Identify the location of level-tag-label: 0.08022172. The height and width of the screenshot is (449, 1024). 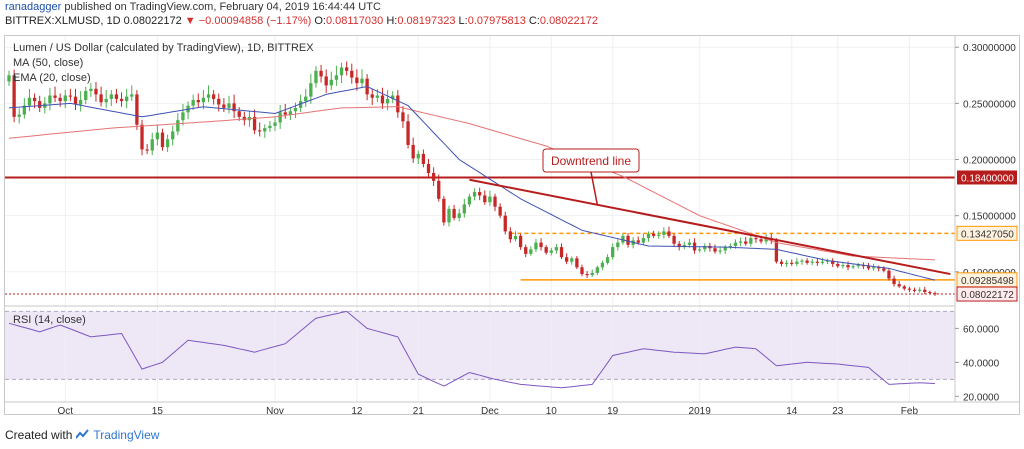
(987, 295).